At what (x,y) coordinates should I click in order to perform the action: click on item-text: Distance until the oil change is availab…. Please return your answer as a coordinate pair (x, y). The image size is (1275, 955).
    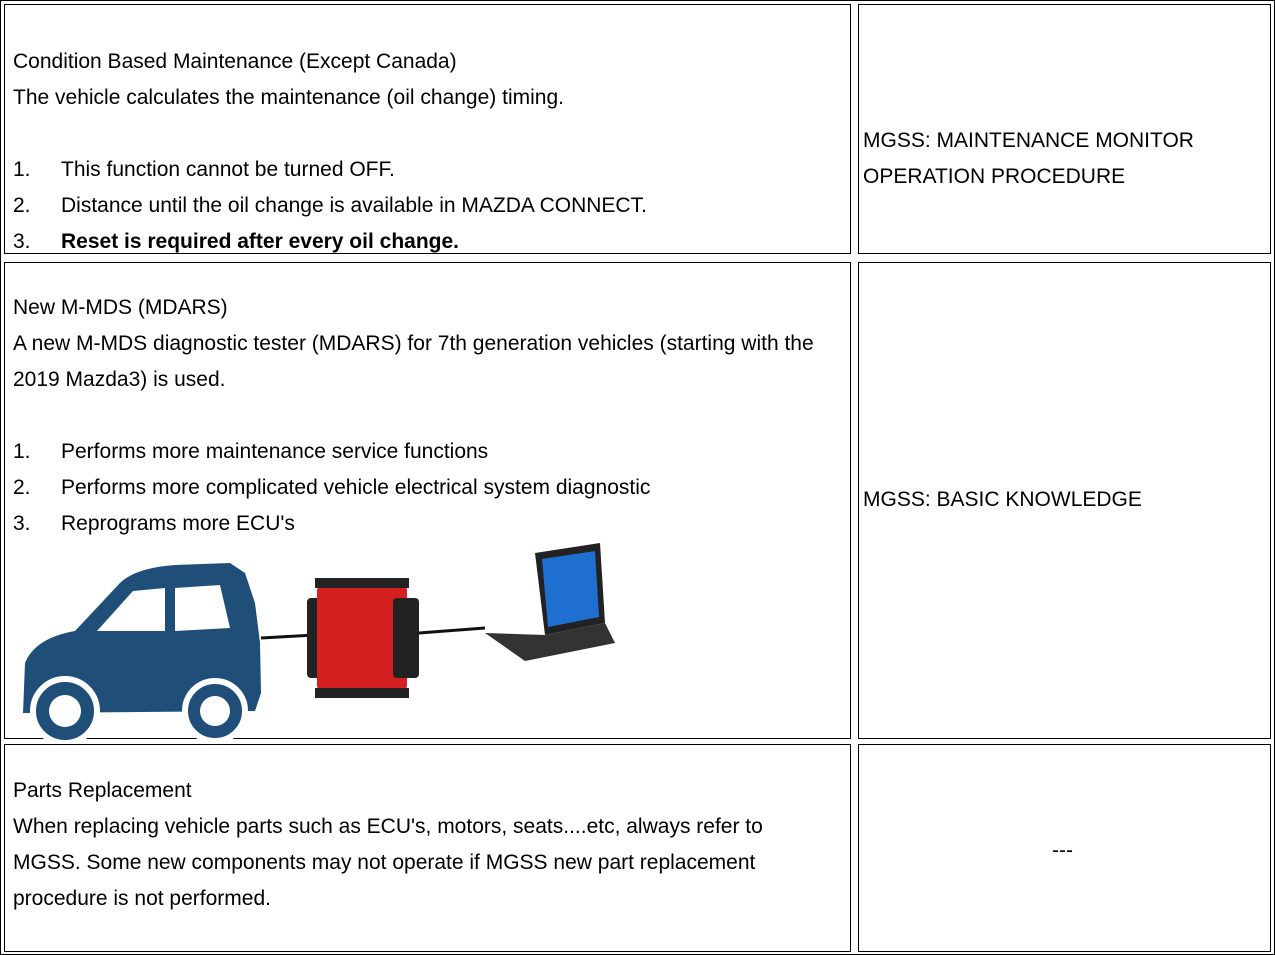
    Looking at the image, I should click on (354, 205).